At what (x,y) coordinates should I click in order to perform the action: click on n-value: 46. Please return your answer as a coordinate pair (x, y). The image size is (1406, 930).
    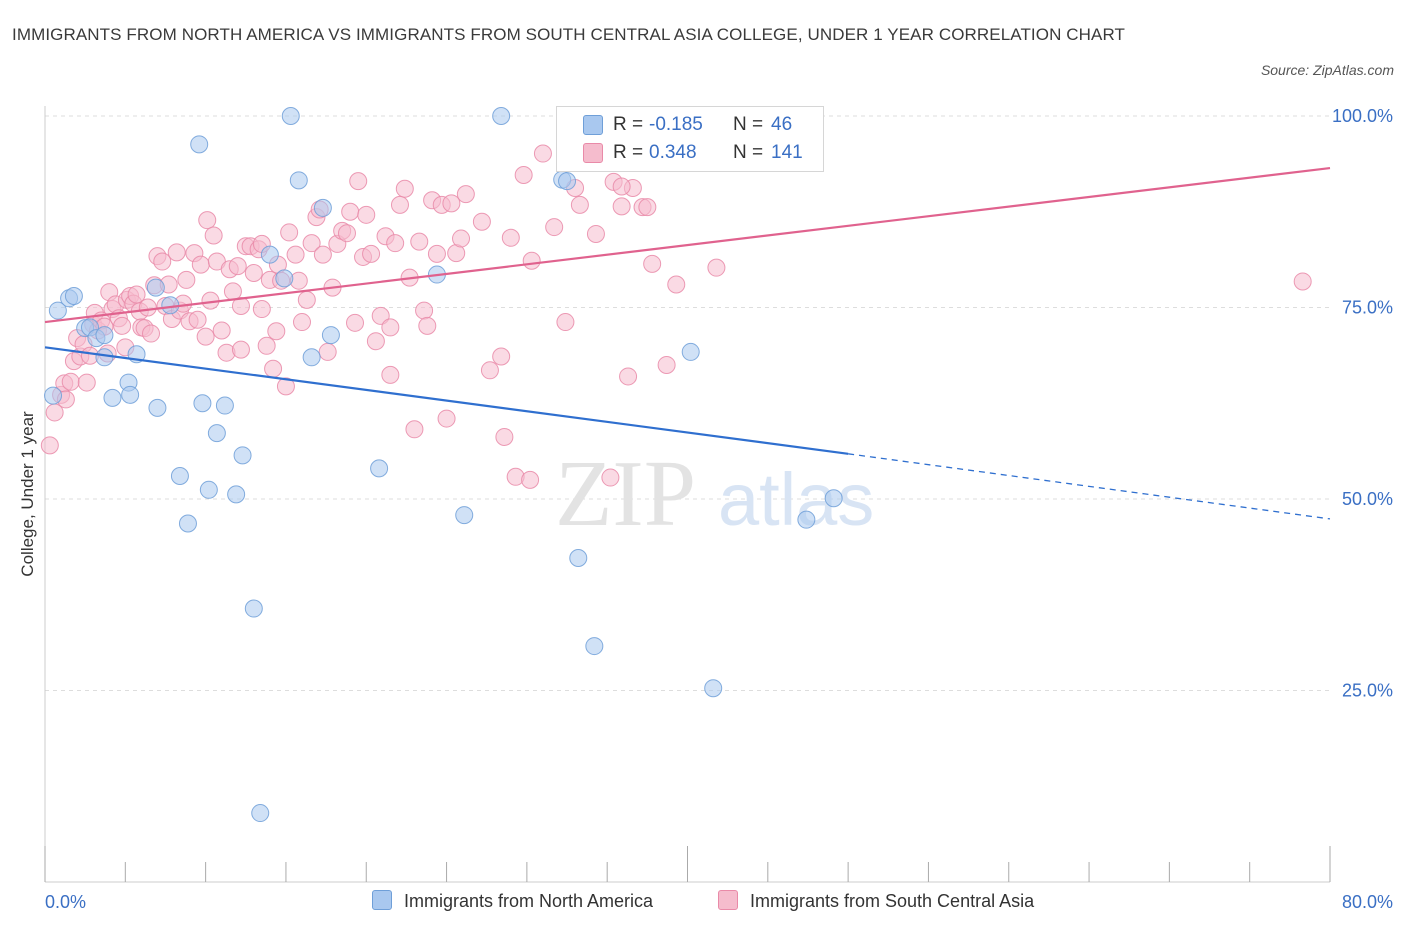
    Looking at the image, I should click on (782, 124).